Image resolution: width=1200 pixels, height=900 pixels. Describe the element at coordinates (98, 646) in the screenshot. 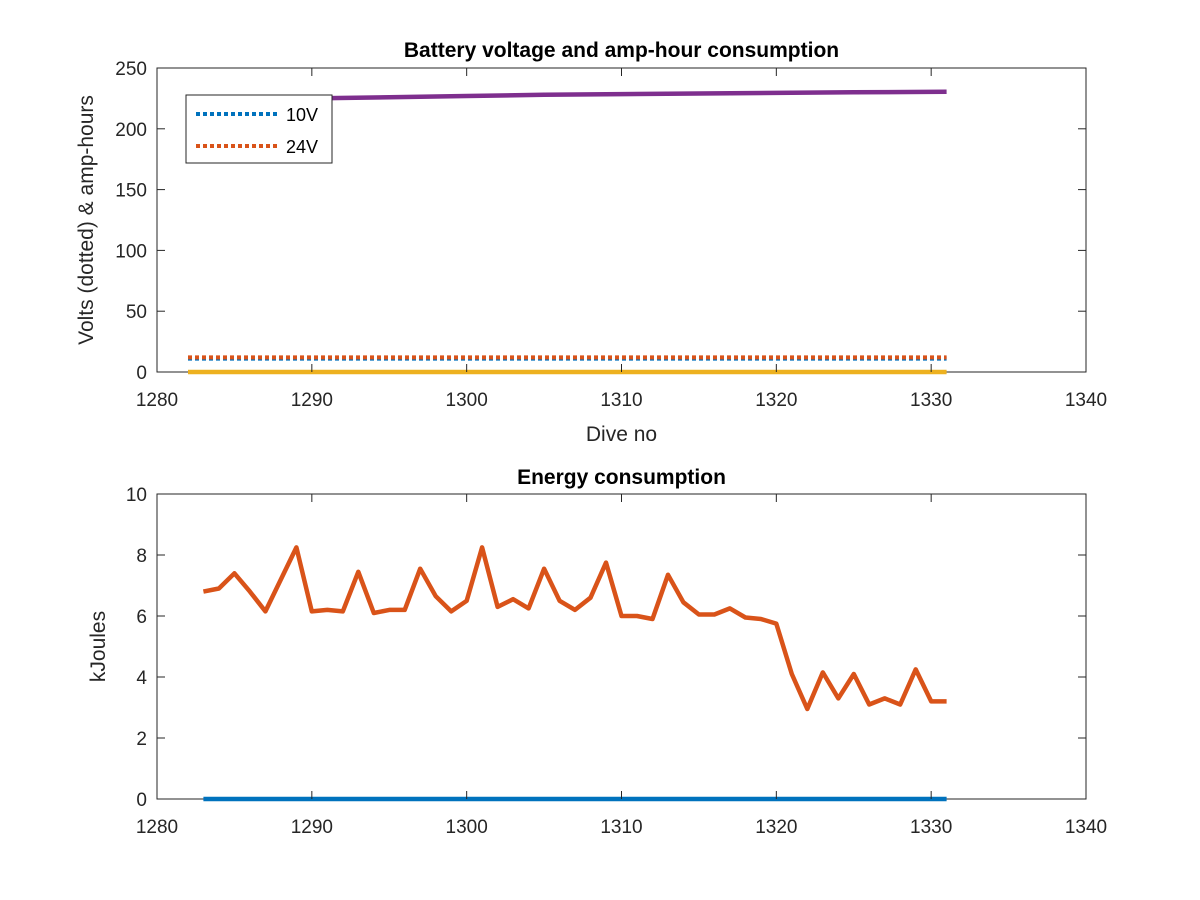

I see `y-axis-label: kJoules` at that location.